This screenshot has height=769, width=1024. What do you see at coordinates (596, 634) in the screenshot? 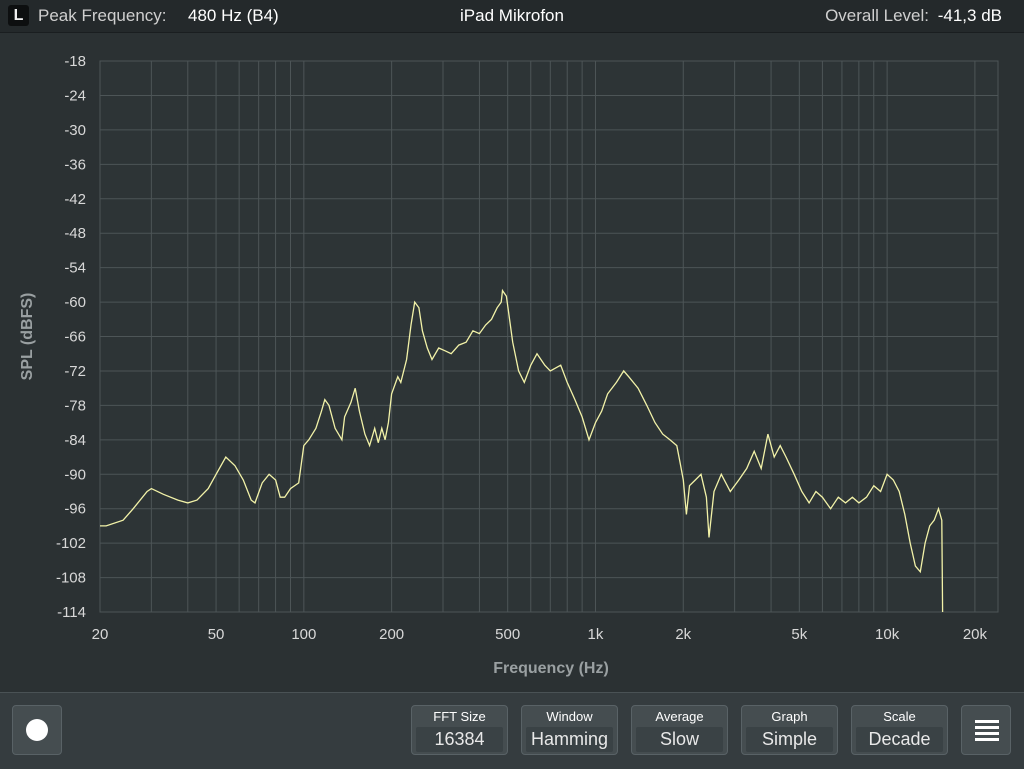
I see `x-tick-label: 1k` at bounding box center [596, 634].